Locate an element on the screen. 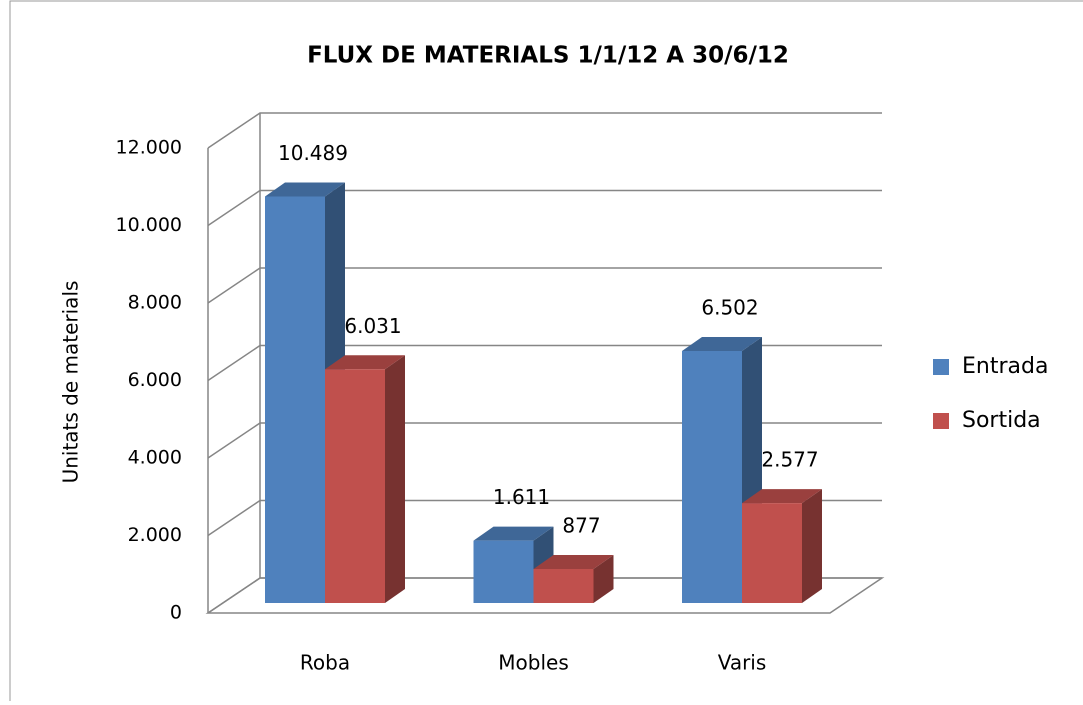 Image resolution: width=1083 pixels, height=705 pixels. data-label: 2.577 is located at coordinates (789, 460).